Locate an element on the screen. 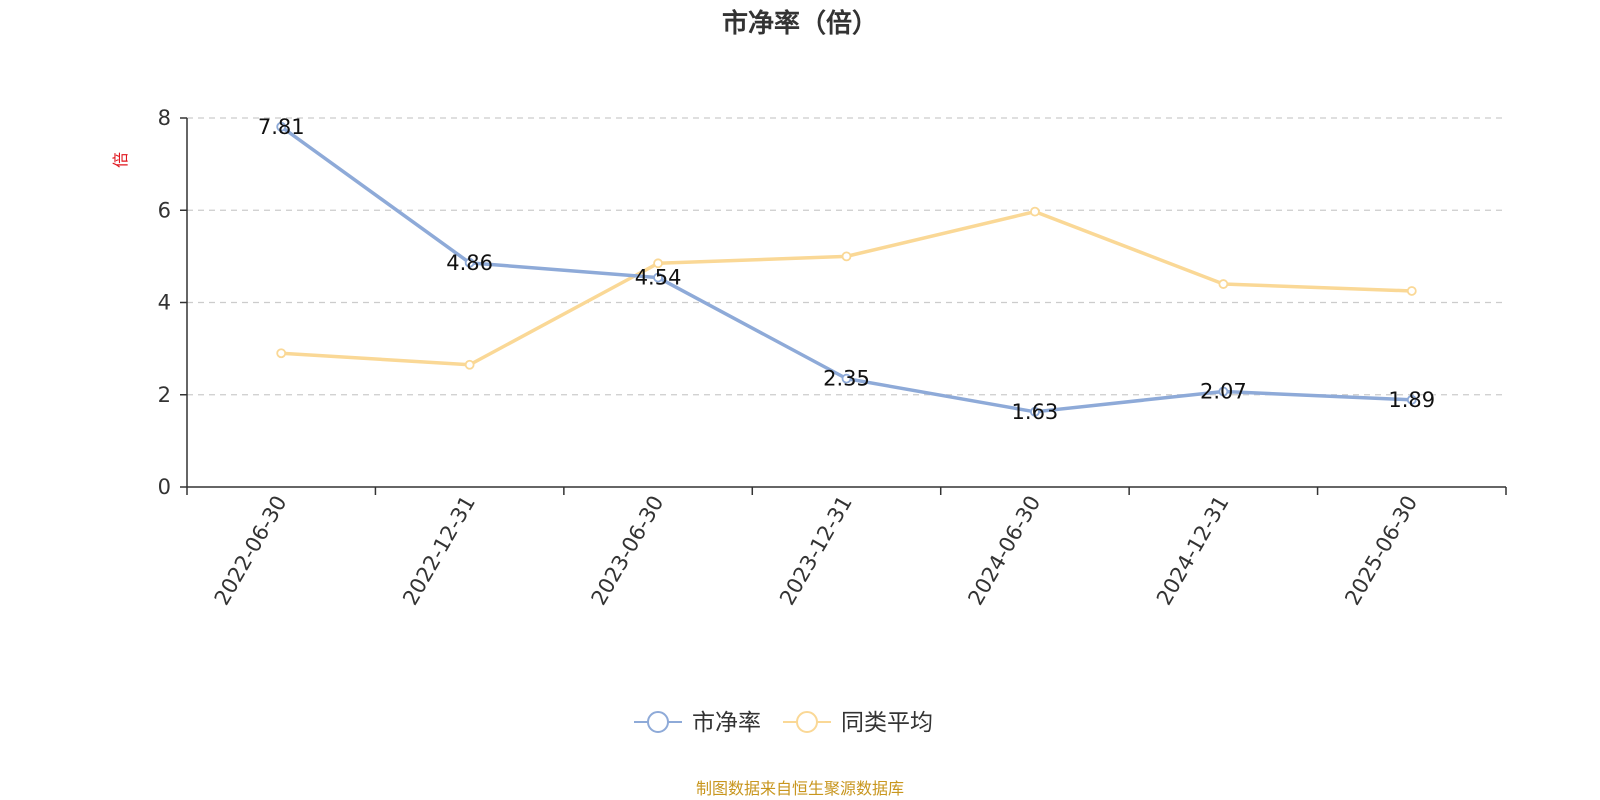  x-tick-label: 2023-12-31 is located at coordinates (816, 551).